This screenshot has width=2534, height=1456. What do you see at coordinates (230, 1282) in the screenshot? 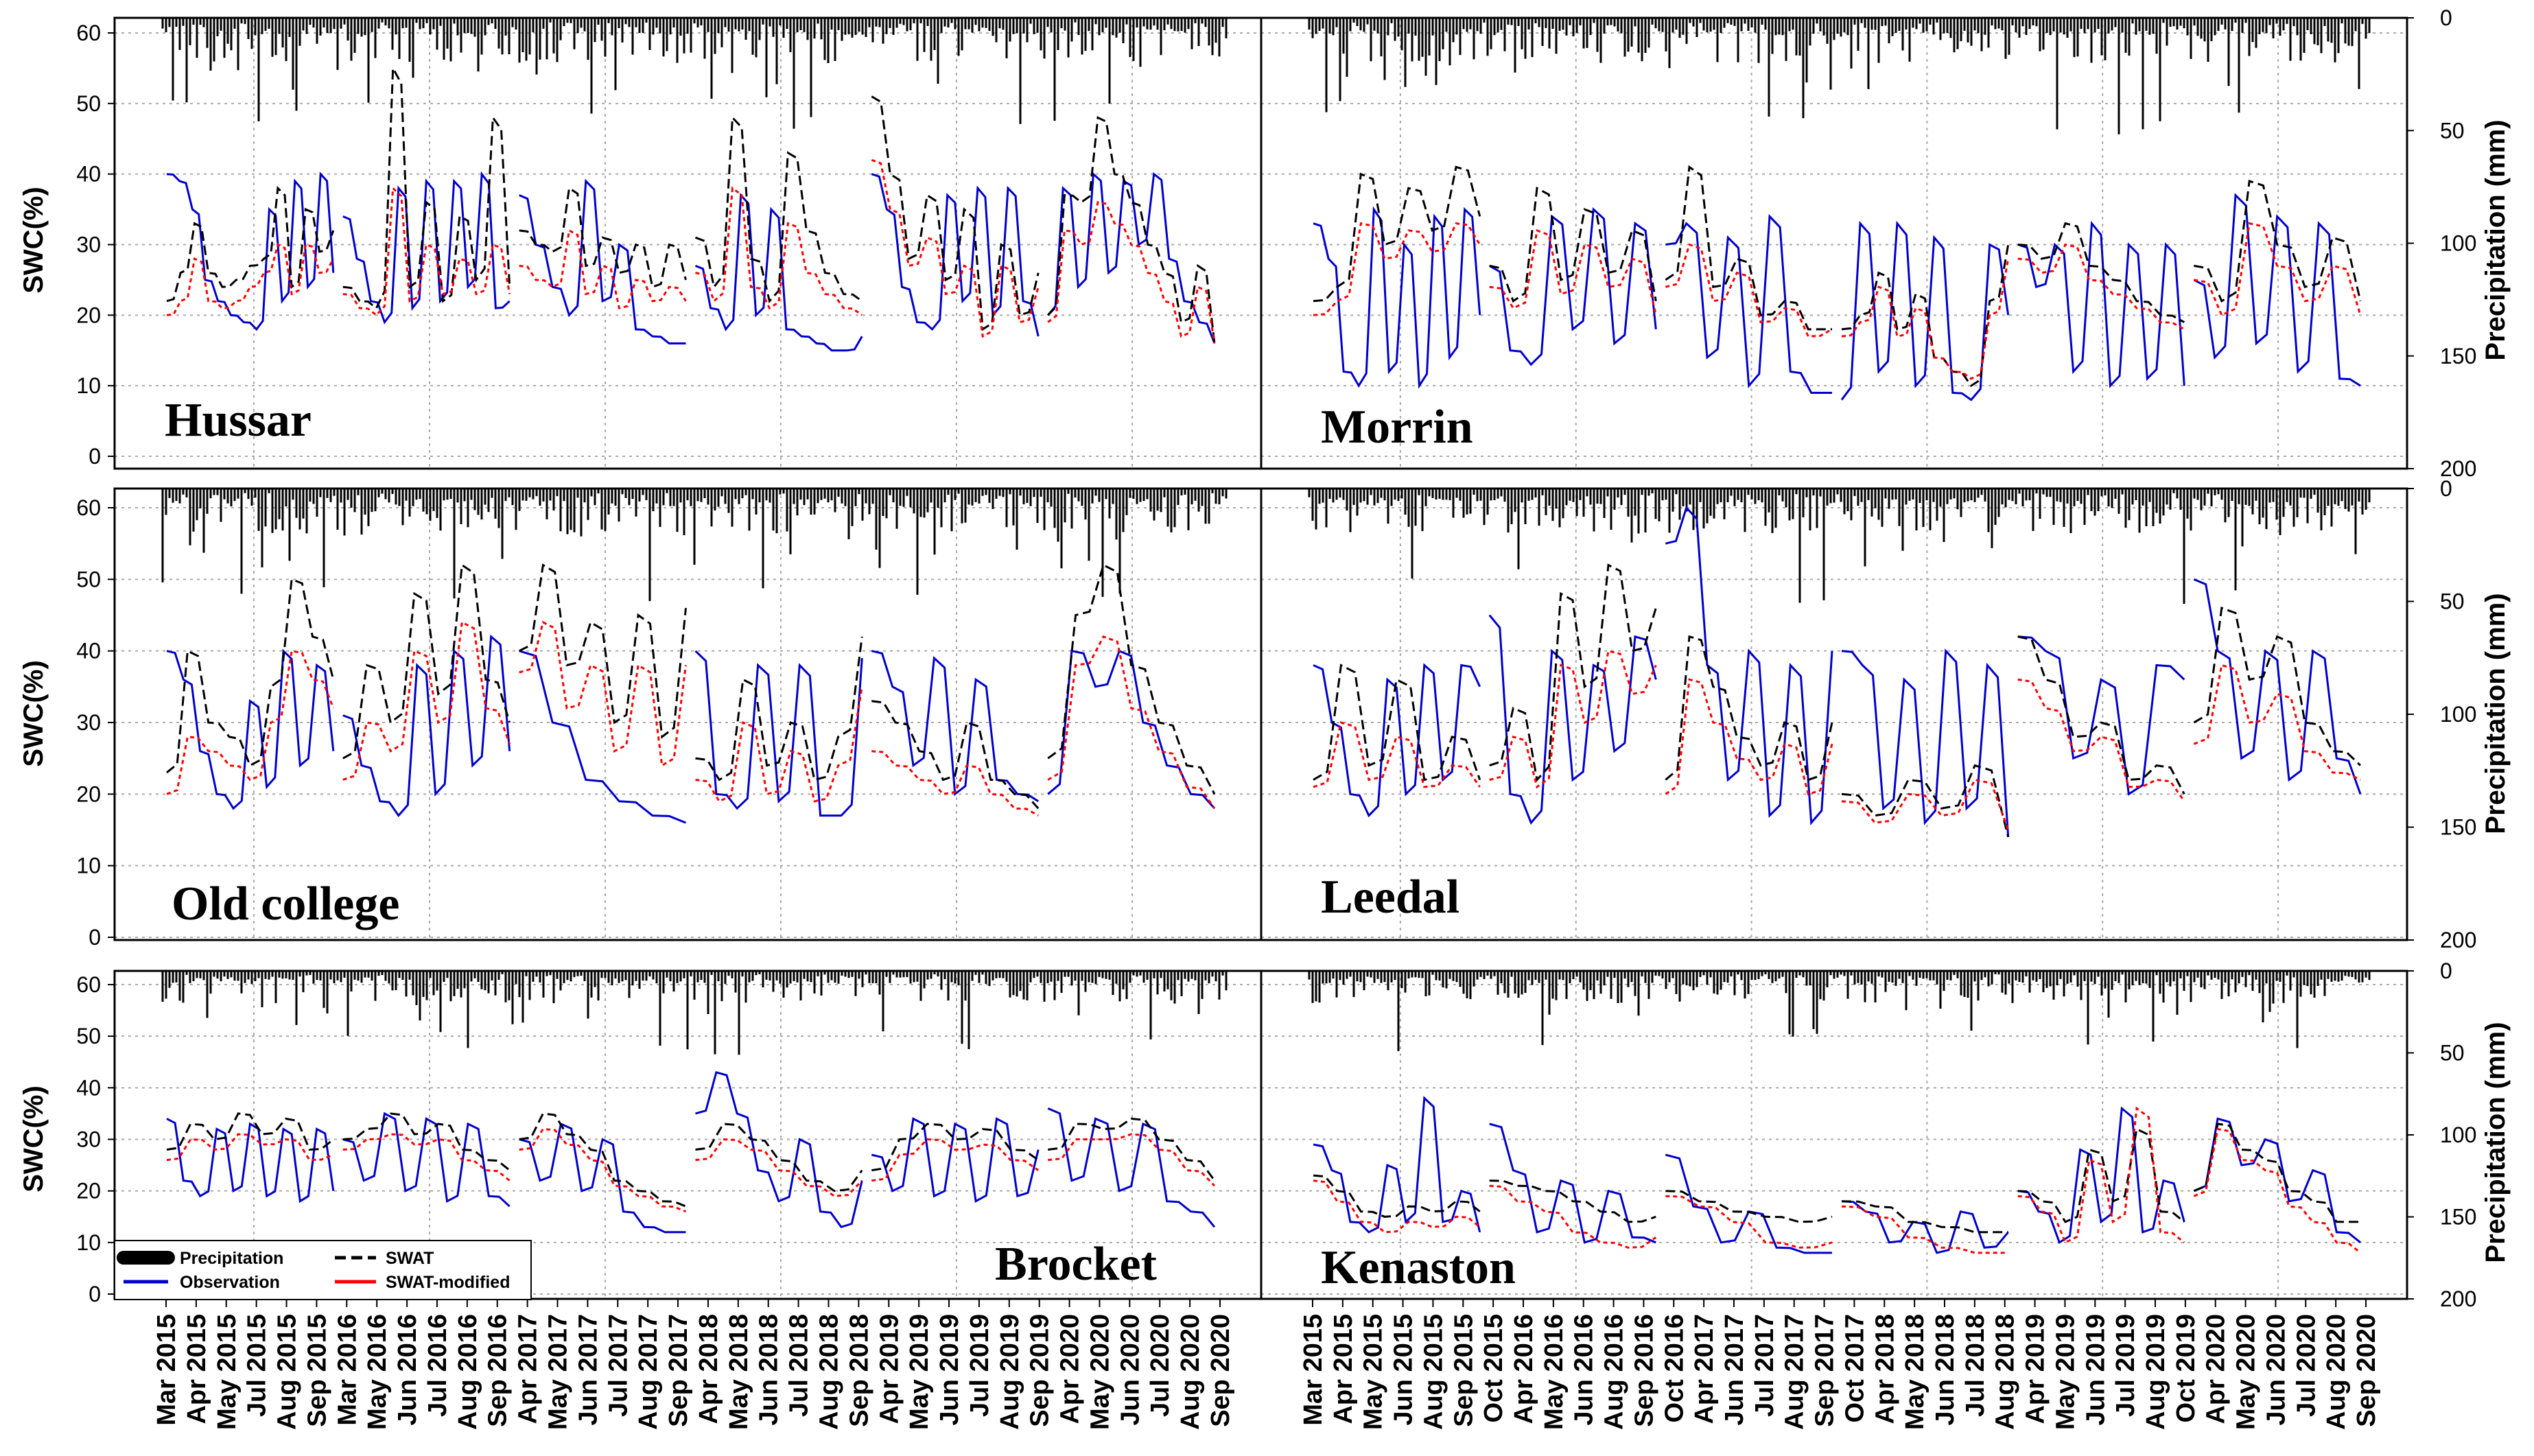
I see `legend-label-observation: Observation` at bounding box center [230, 1282].